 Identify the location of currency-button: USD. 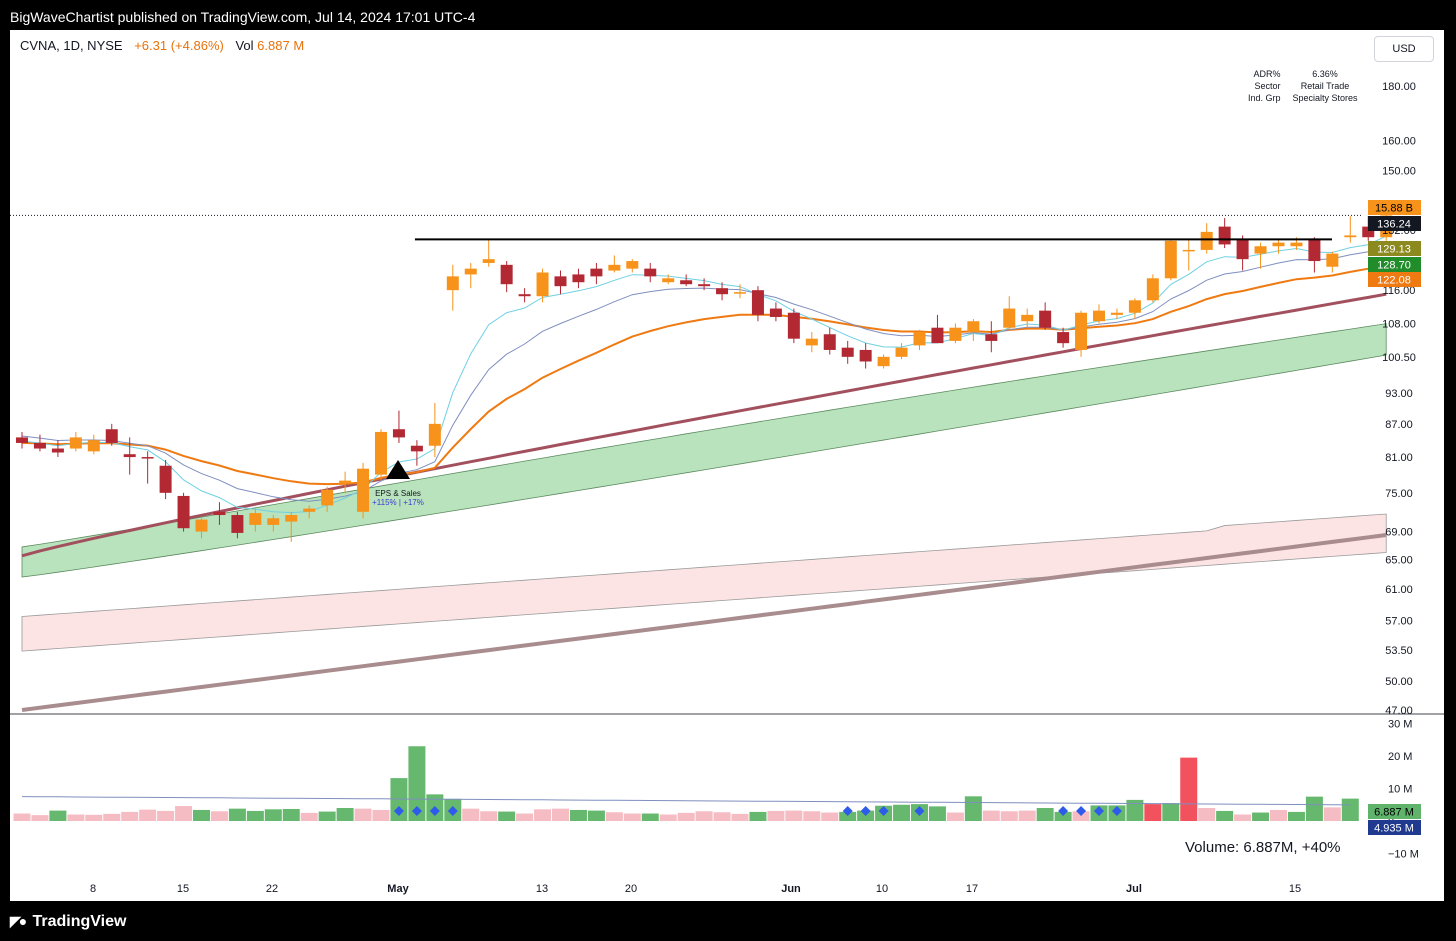
(1404, 49).